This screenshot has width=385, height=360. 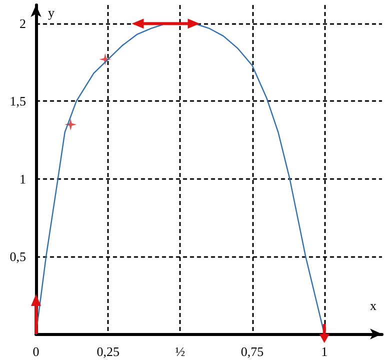 What do you see at coordinates (36, 351) in the screenshot?
I see `x-tick-label: 0` at bounding box center [36, 351].